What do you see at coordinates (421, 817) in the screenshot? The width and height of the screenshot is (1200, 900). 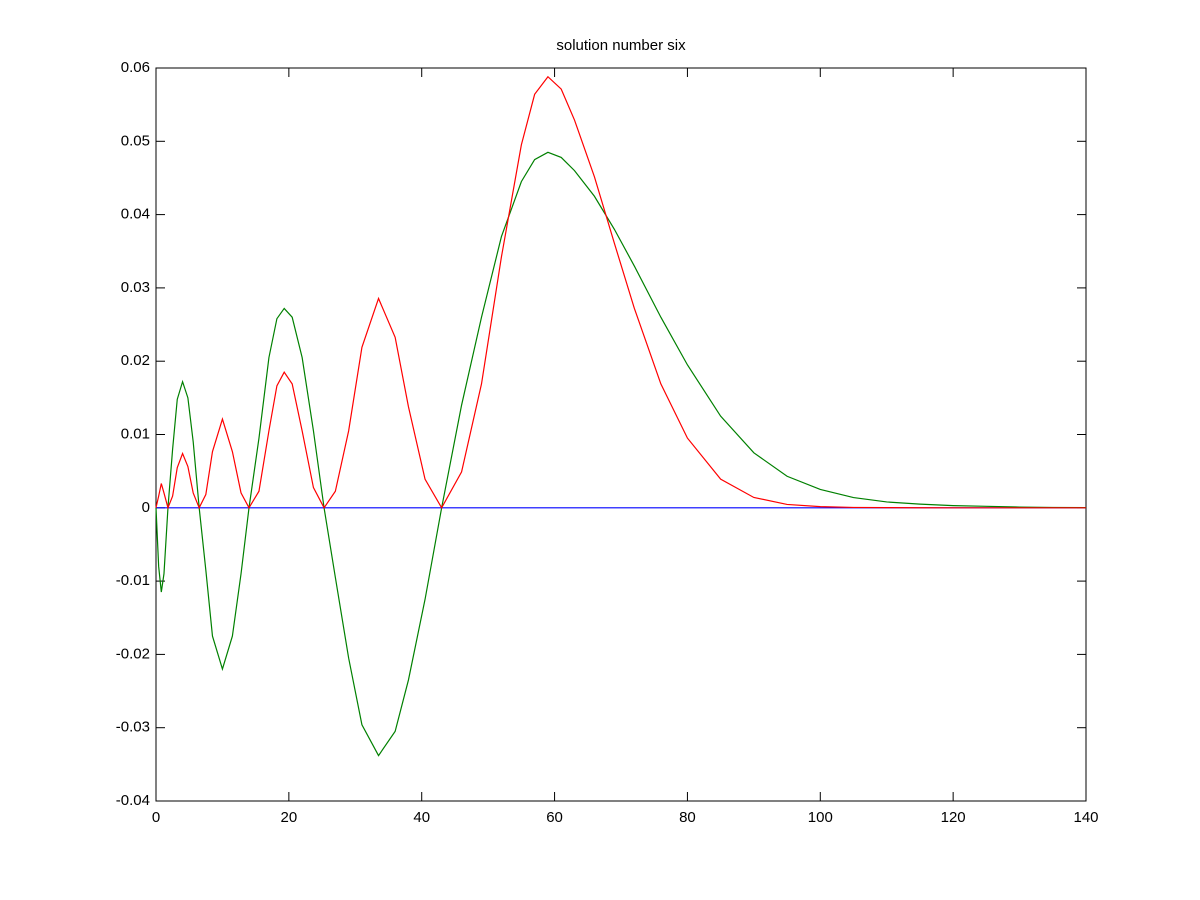 I see `x-tick-label: 40` at bounding box center [421, 817].